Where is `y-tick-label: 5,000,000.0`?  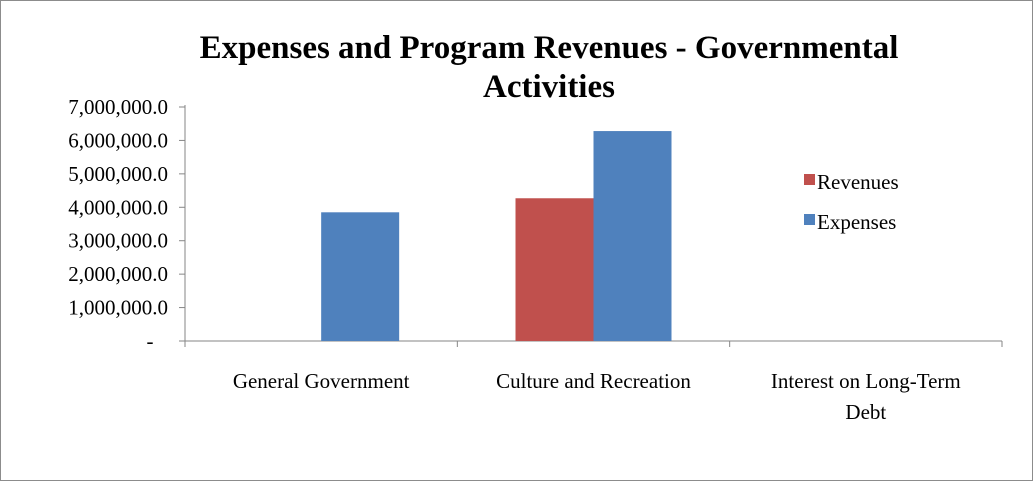
y-tick-label: 5,000,000.0 is located at coordinates (118, 174).